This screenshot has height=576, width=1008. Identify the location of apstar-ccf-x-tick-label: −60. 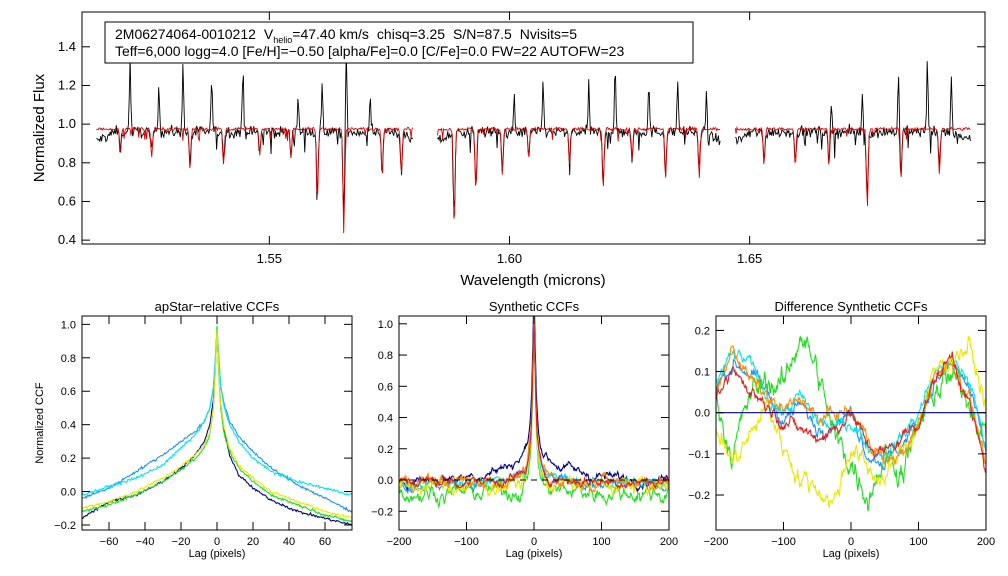
(109, 542).